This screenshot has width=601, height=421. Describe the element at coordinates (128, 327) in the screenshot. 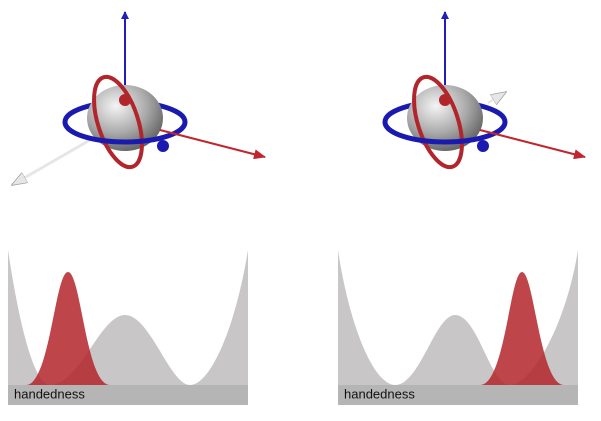

I see `left-plot: handedness` at that location.